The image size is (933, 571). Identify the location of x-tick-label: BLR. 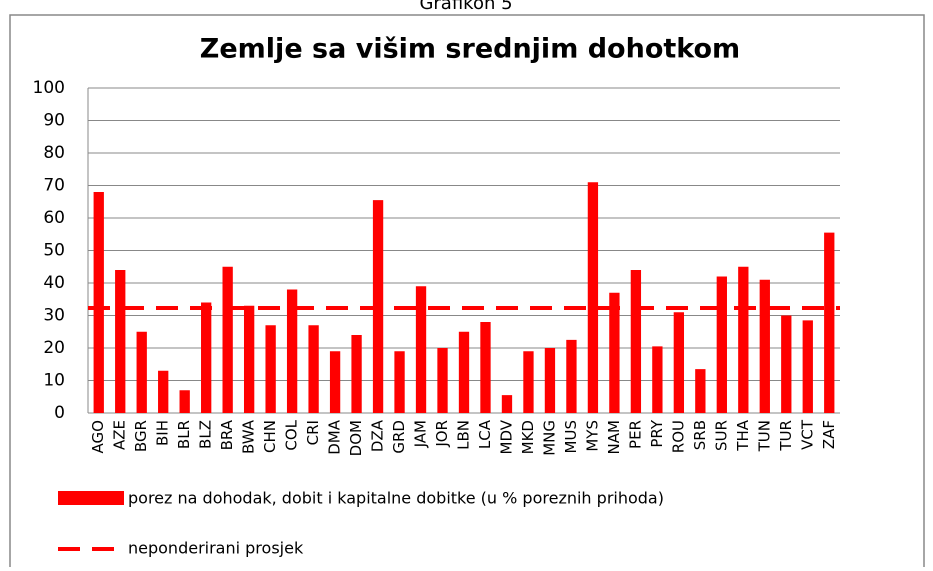
(184, 434).